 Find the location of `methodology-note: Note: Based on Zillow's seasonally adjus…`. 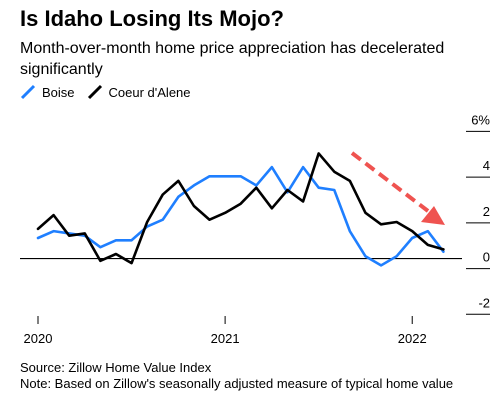

methodology-note: Note: Based on Zillow's seasonally adjus… is located at coordinates (237, 383).